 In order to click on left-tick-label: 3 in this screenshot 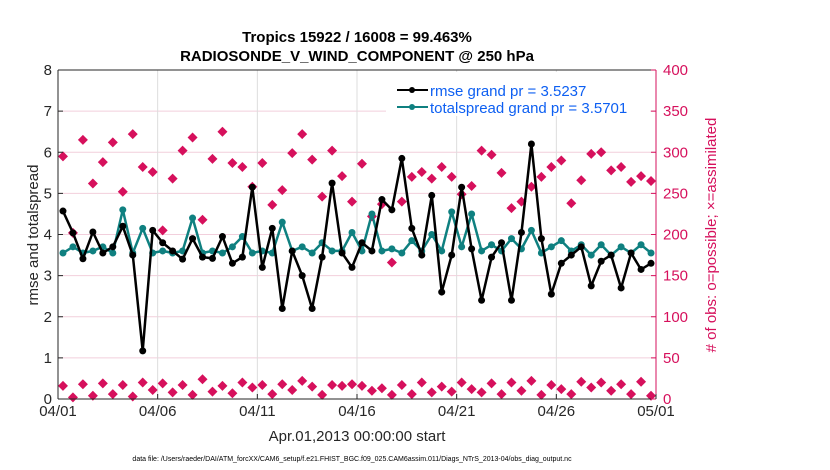, I will do `click(48, 276)`.